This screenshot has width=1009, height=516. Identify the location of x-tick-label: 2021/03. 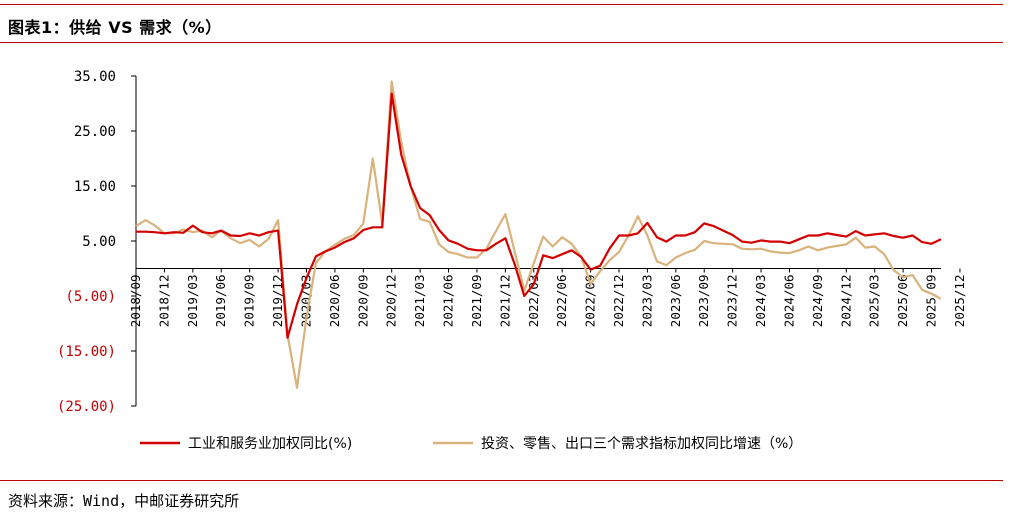
(419, 301).